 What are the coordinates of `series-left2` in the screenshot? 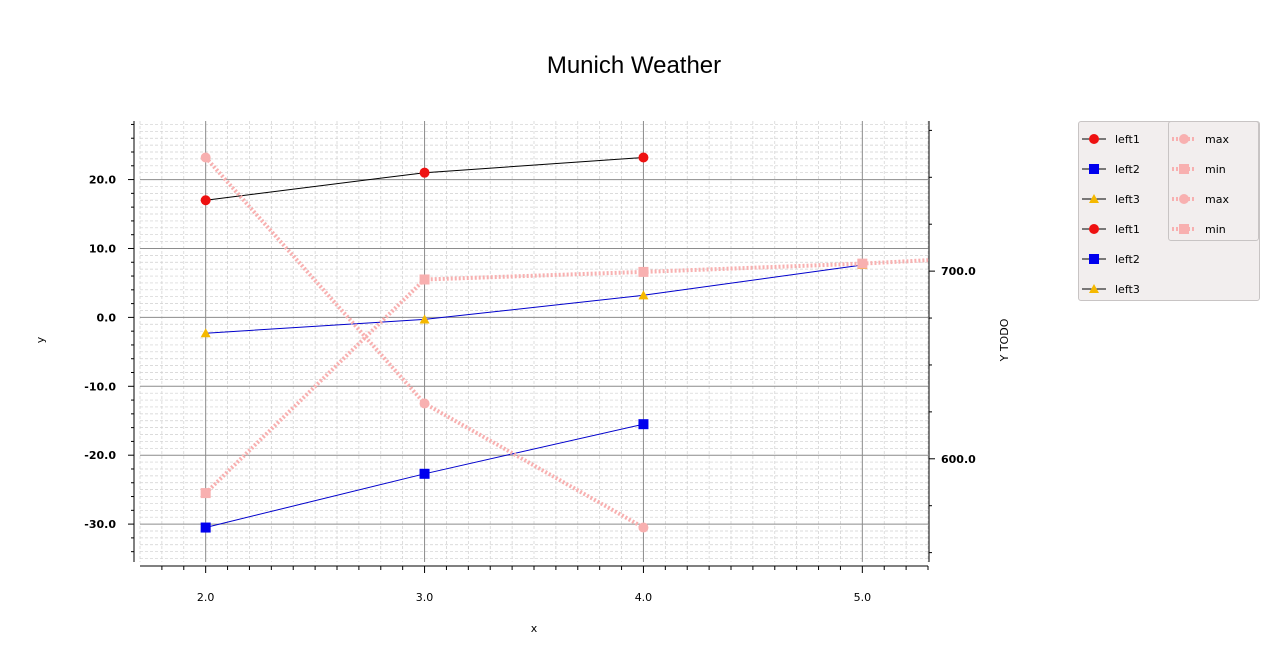 It's located at (424, 476).